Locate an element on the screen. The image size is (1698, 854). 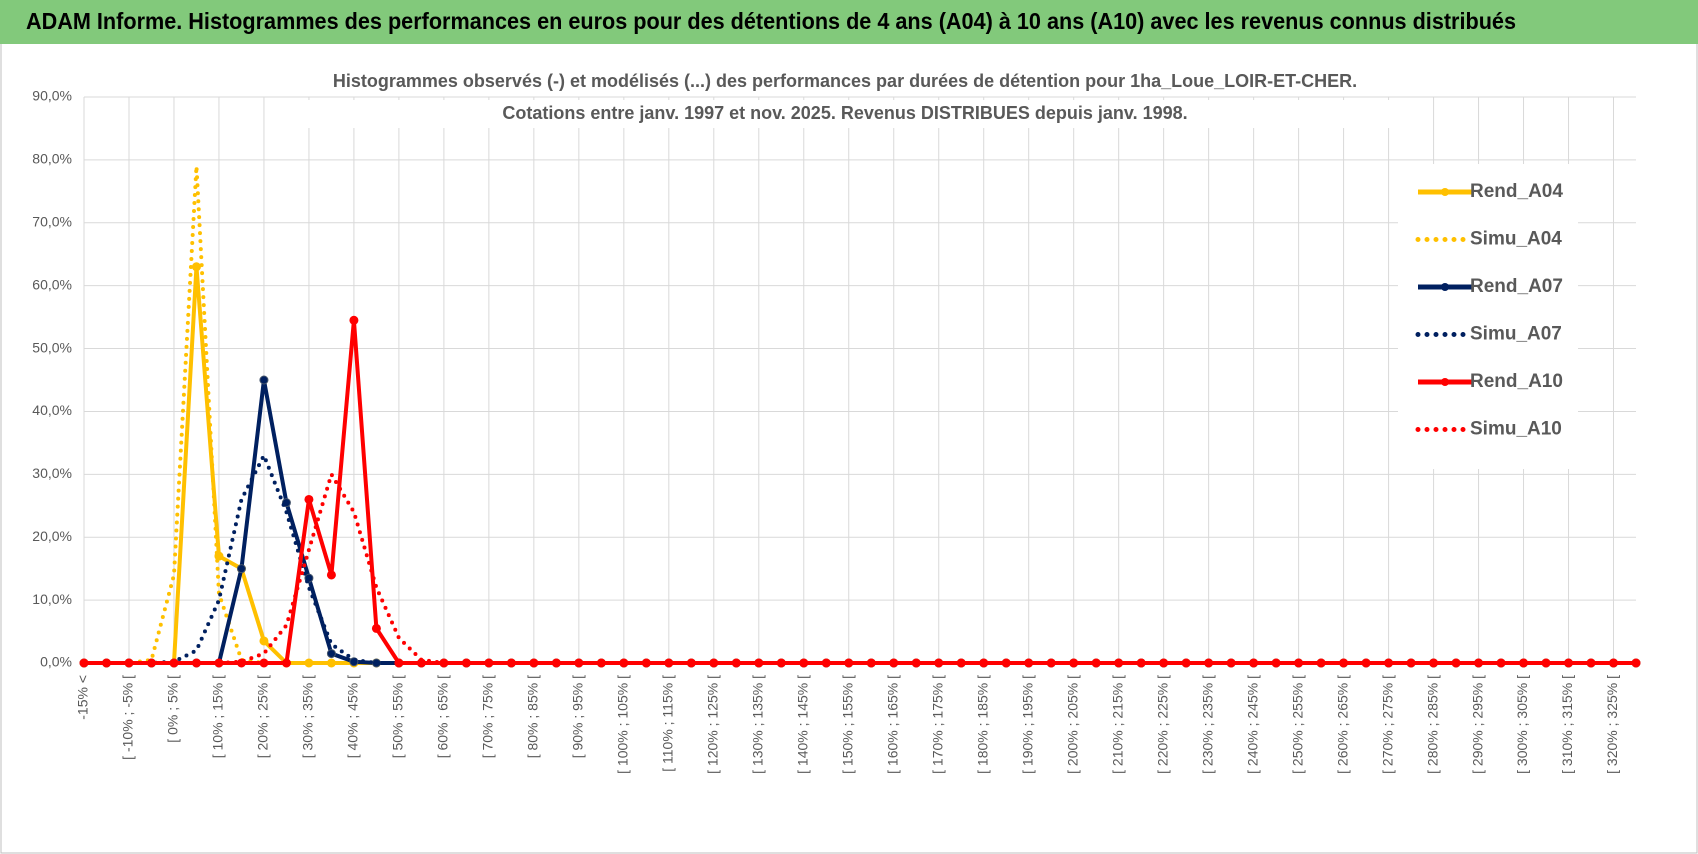
x-tick-label: [ 190% ; 195% [ is located at coordinates (1027, 724).